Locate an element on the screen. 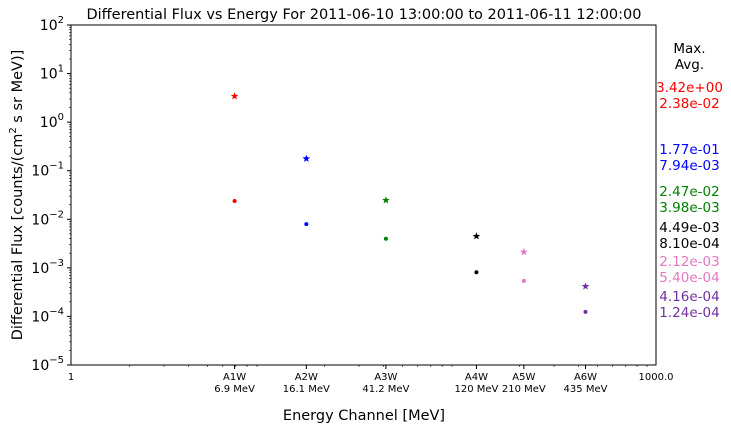 The height and width of the screenshot is (430, 731). y-tick-label: 10⁻² is located at coordinates (47, 218).